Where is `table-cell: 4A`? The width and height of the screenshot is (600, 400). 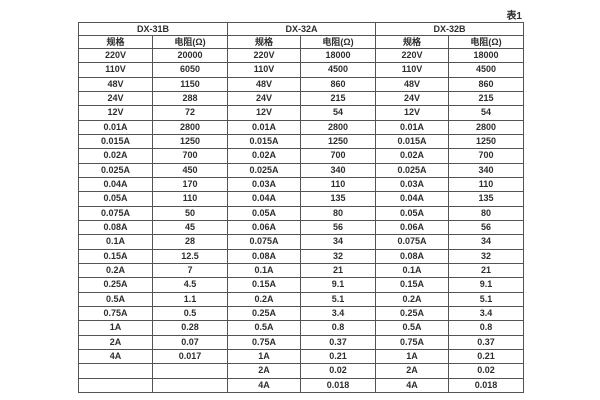 table-cell: 4A is located at coordinates (115, 356).